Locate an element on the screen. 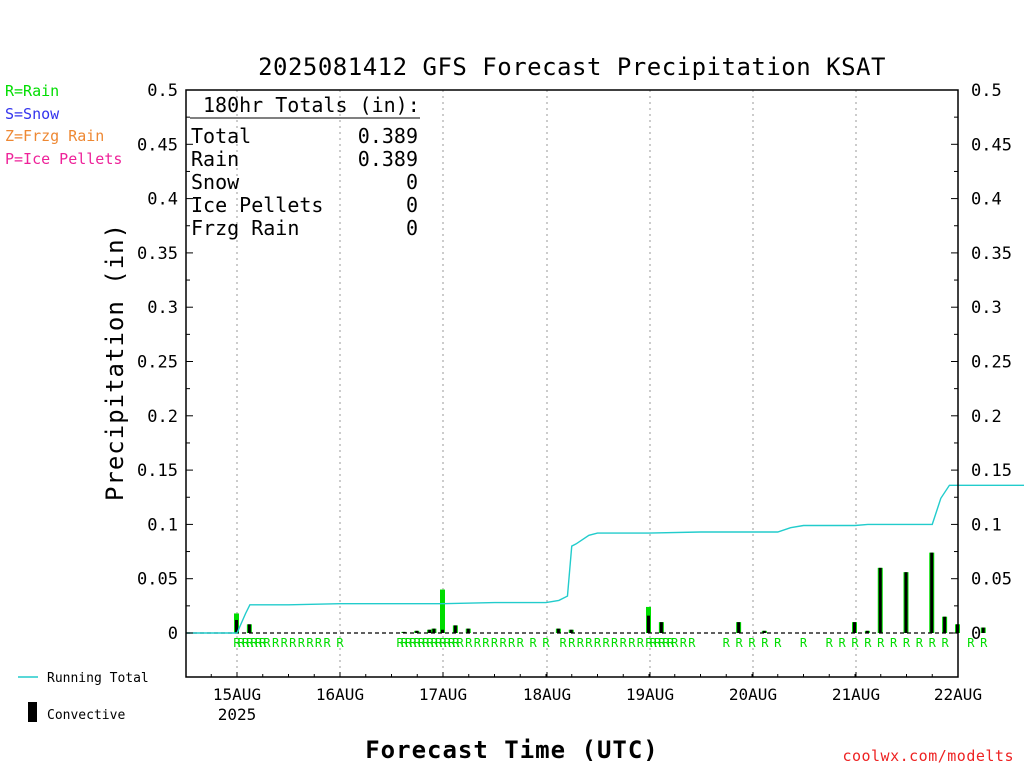 The width and height of the screenshot is (1024, 768). totals-value-ice-pellets: 0 is located at coordinates (412, 205).